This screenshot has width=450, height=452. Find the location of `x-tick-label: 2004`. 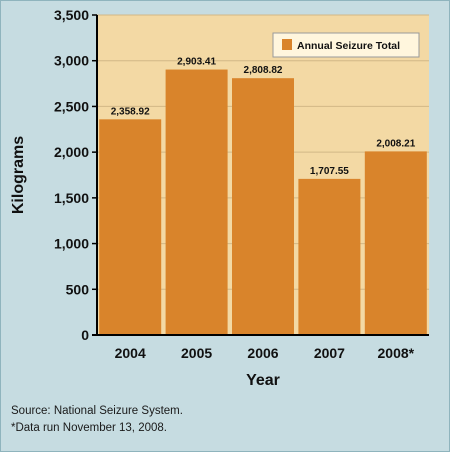

x-tick-label: 2004 is located at coordinates (130, 353).